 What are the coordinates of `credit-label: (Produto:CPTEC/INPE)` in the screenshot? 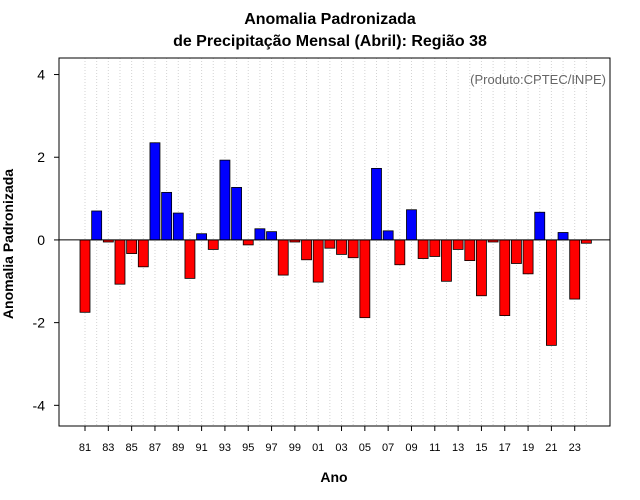 It's located at (538, 79).